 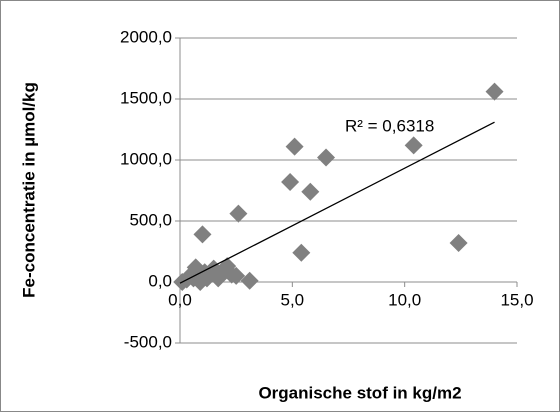 I want to click on x-tick-label: 0,0, so click(x=180, y=299).